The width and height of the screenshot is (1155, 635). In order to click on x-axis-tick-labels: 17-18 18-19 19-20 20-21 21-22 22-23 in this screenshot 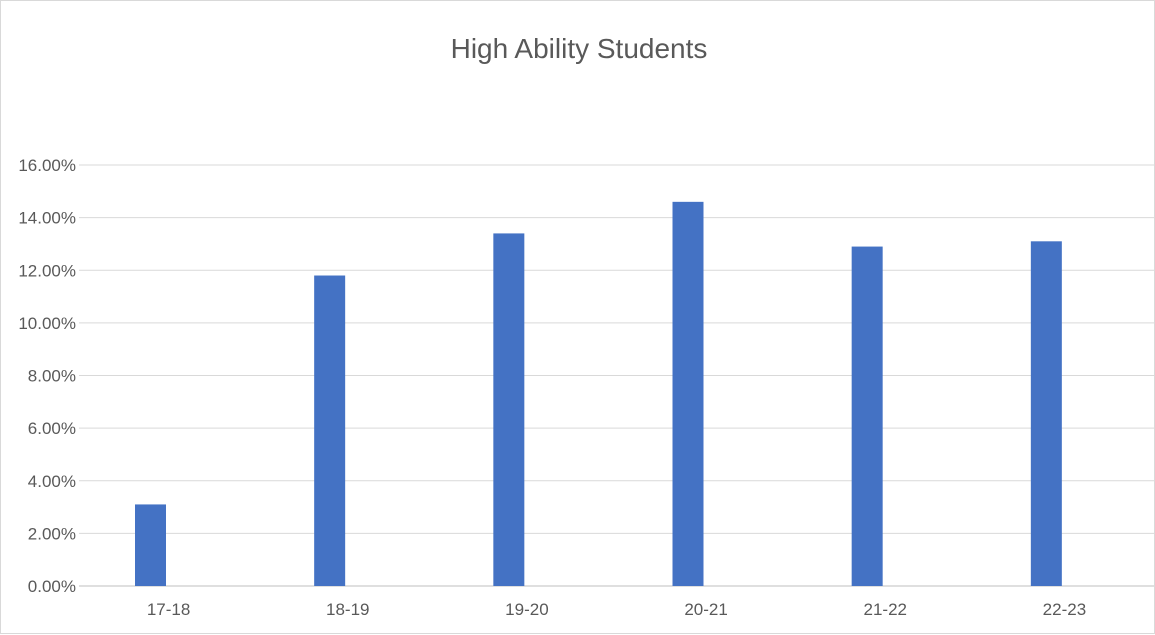, I will do `click(616, 609)`.